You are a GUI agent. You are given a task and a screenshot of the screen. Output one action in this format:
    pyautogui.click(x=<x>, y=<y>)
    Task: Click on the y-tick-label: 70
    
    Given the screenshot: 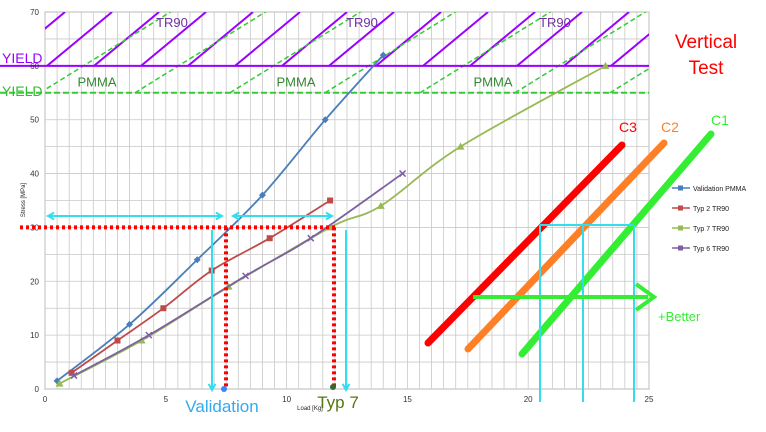 What is the action you would take?
    pyautogui.click(x=34, y=12)
    